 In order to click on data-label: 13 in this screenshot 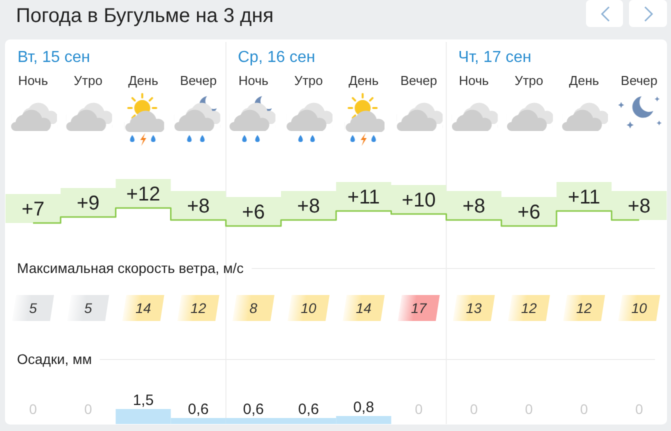, I will do `click(474, 308)`.